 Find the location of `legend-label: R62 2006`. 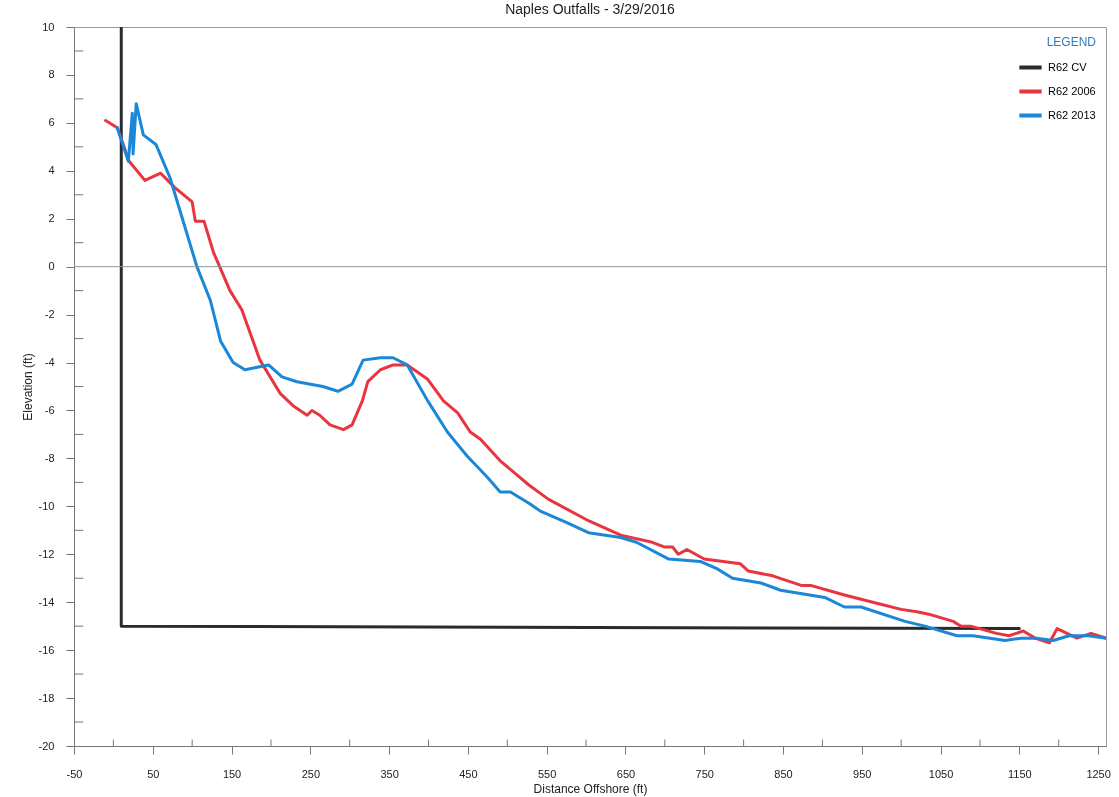

legend-label: R62 2006 is located at coordinates (1072, 90).